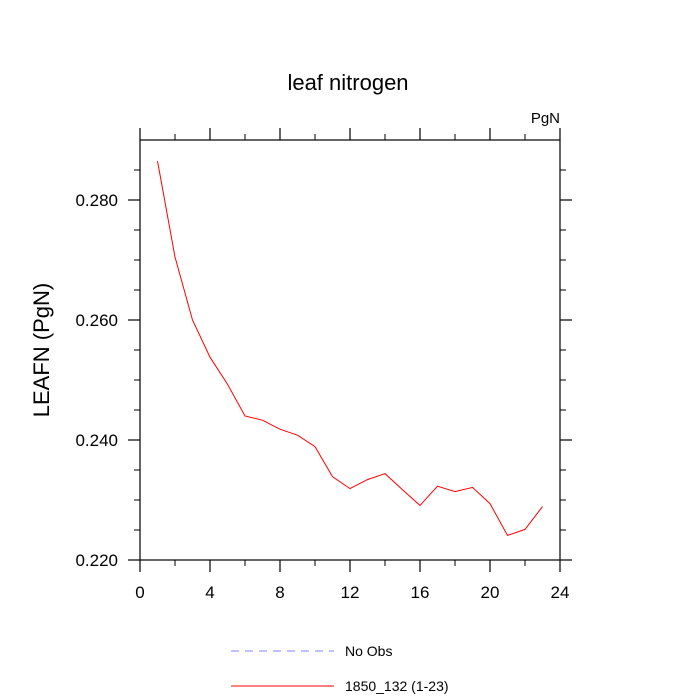  Describe the element at coordinates (347, 82) in the screenshot. I see `chart-title: leaf nitrogen` at that location.